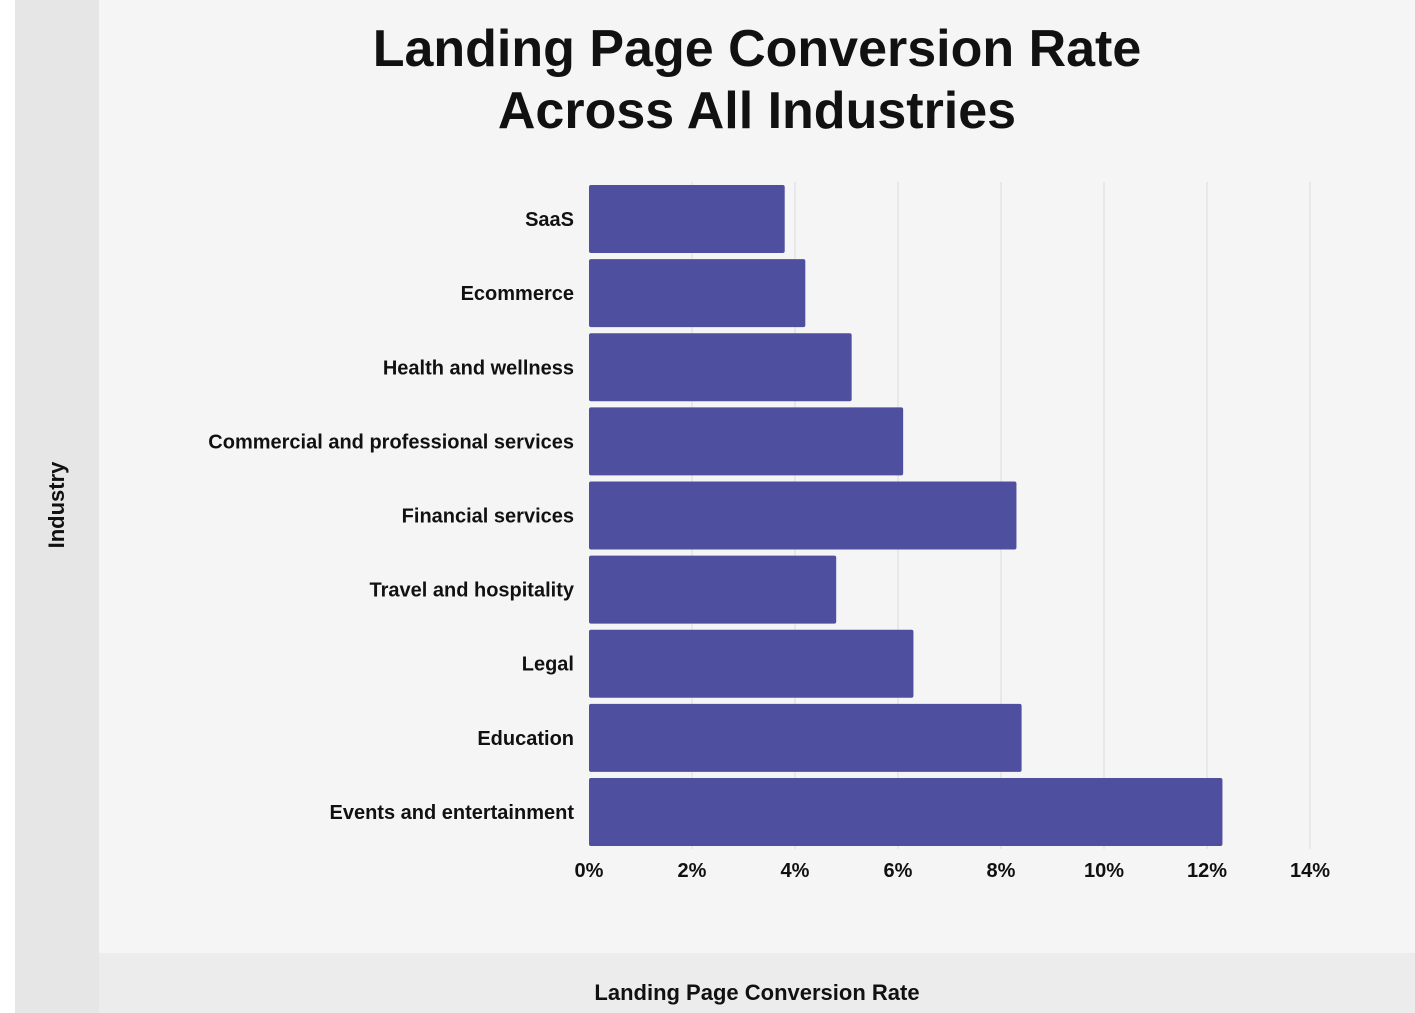 Image resolution: width=1415 pixels, height=1013 pixels. Describe the element at coordinates (471, 591) in the screenshot. I see `category-label: Travel and hospitality` at that location.